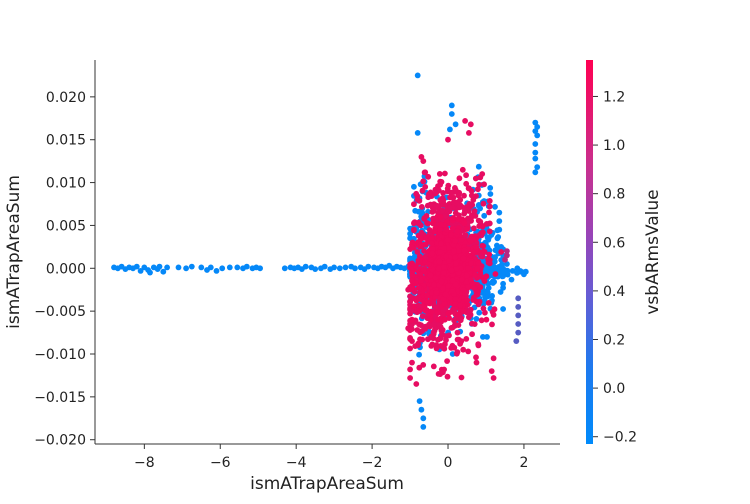 The image size is (750, 504). I want to click on y-tick-label: 0.020, so click(66, 98).